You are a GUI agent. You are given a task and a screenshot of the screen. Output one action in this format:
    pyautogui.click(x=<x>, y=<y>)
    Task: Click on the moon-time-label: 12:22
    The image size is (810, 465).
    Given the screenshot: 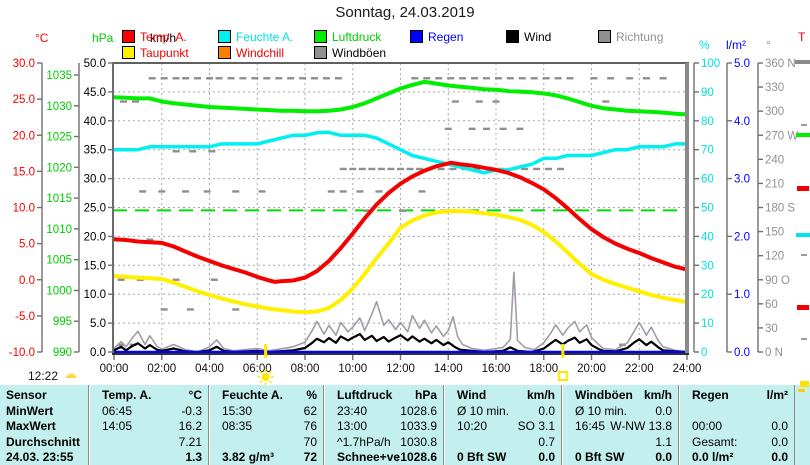 What is the action you would take?
    pyautogui.click(x=43, y=376)
    